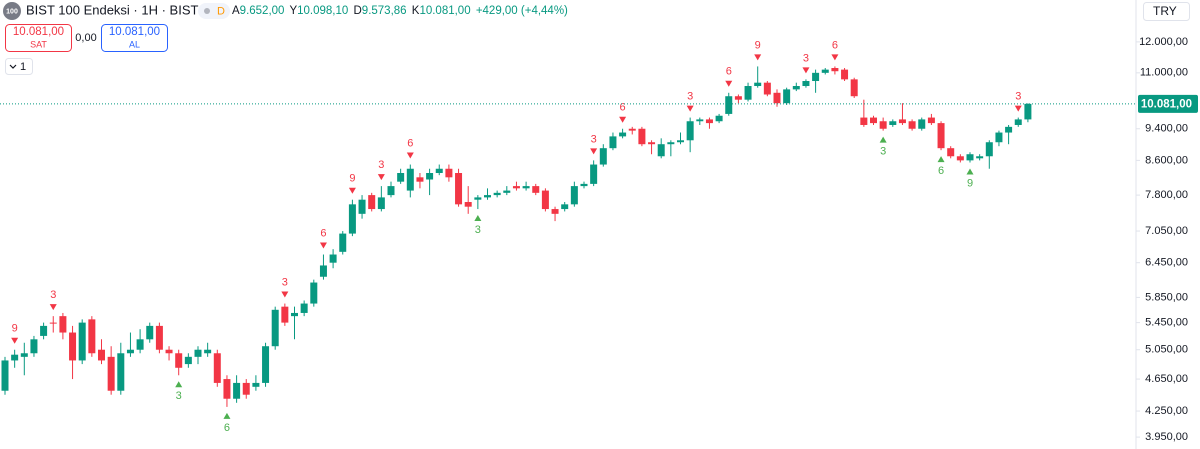 The width and height of the screenshot is (1200, 449). I want to click on sell-button, so click(38, 38).